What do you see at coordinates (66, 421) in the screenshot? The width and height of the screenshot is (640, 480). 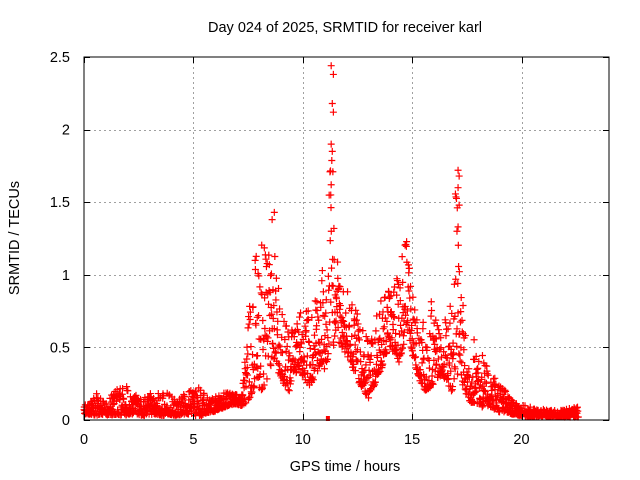 I see `y-tick-label: 0` at bounding box center [66, 421].